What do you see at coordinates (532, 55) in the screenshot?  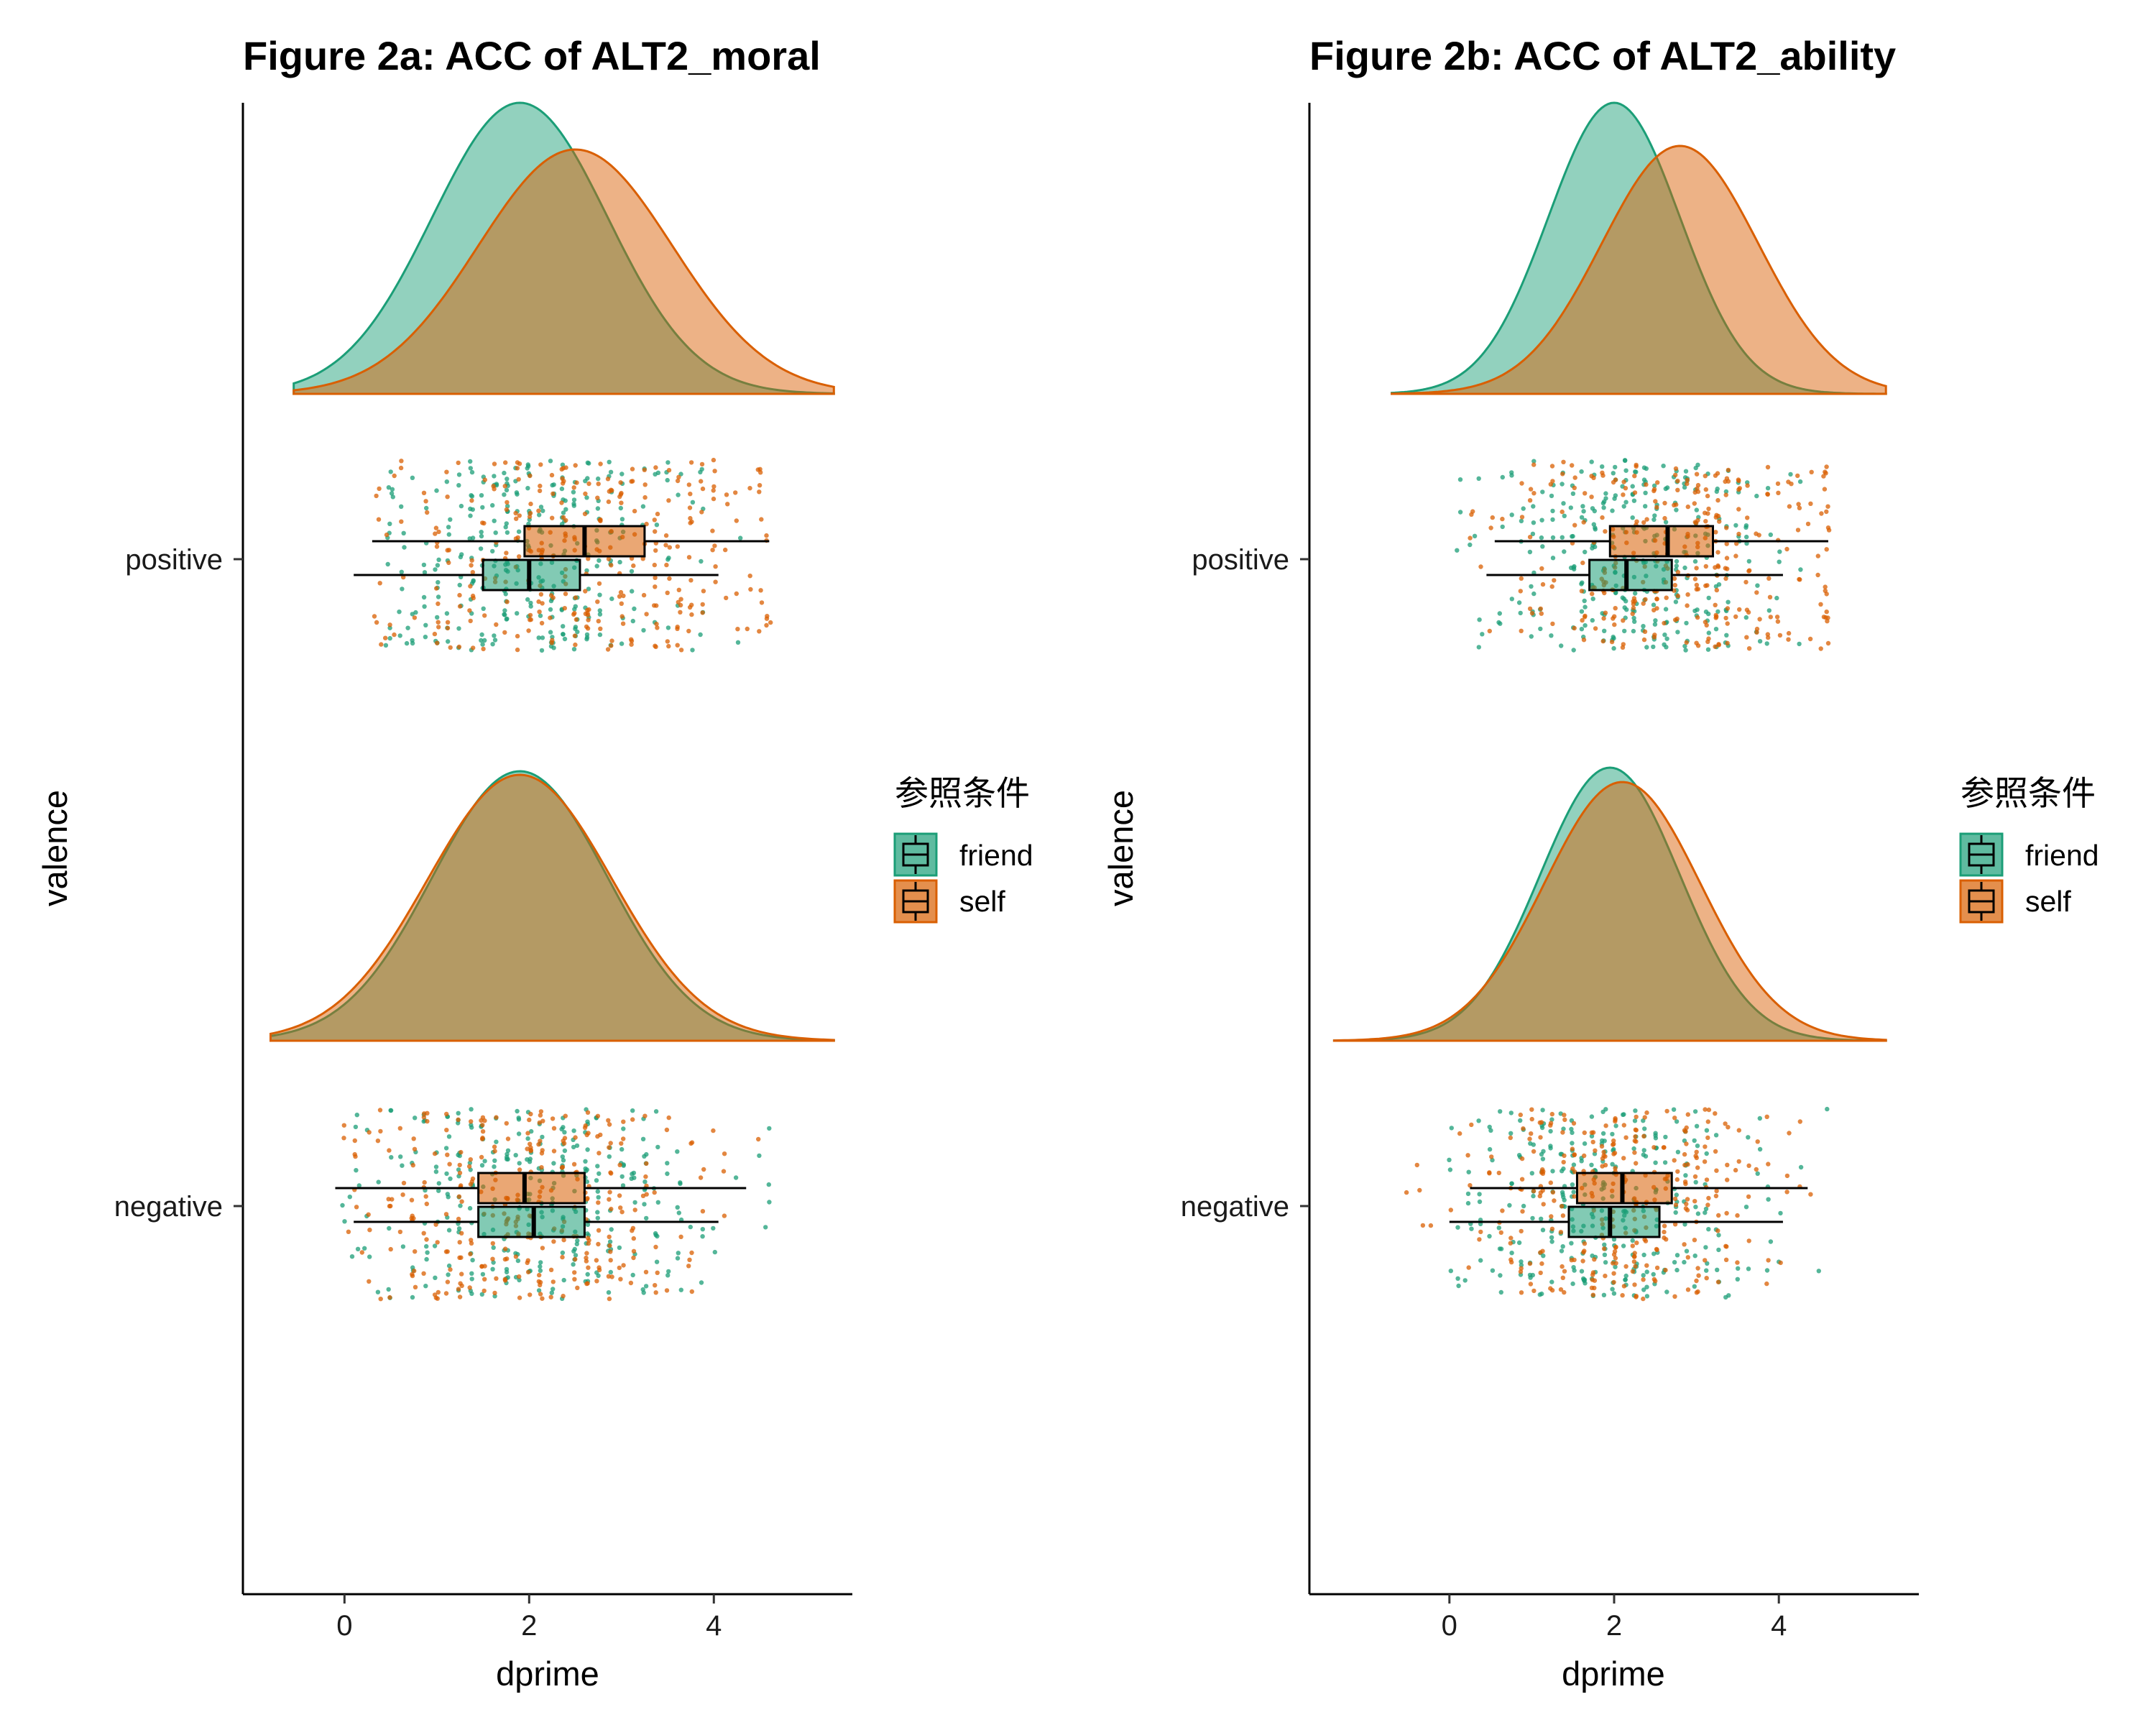 I see `panel-a-title: Figure 2a: ACC of ALT2_moral` at bounding box center [532, 55].